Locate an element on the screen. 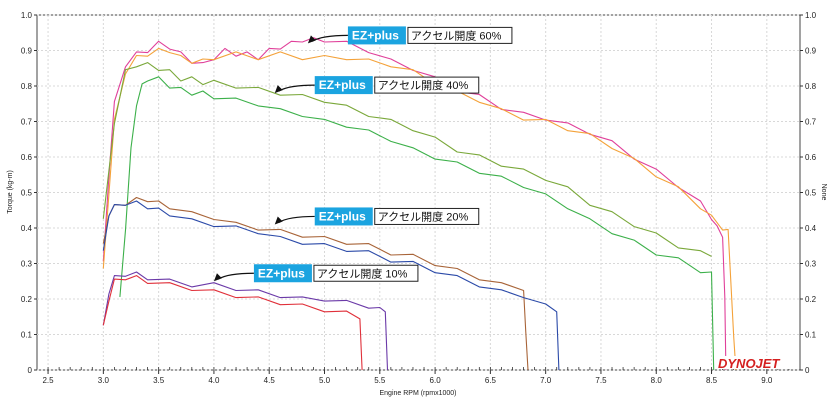  y2-tick-label: 0.8 is located at coordinates (811, 86).